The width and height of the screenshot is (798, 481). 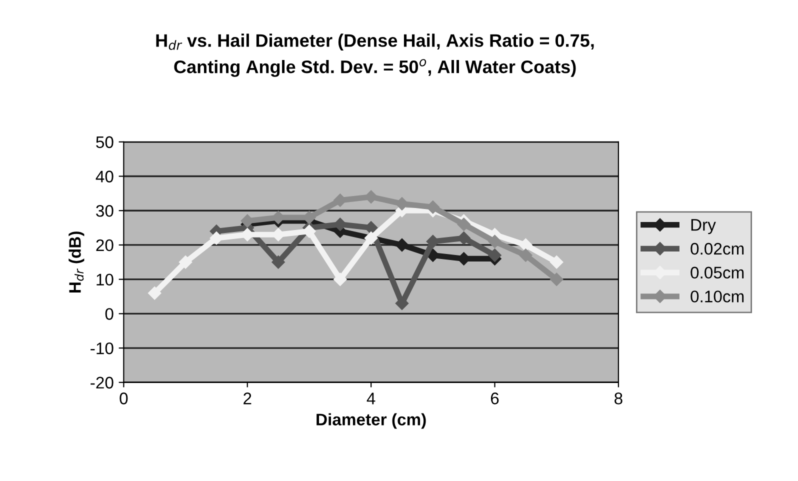 What do you see at coordinates (618, 398) in the screenshot?
I see `x-tick-label: 8` at bounding box center [618, 398].